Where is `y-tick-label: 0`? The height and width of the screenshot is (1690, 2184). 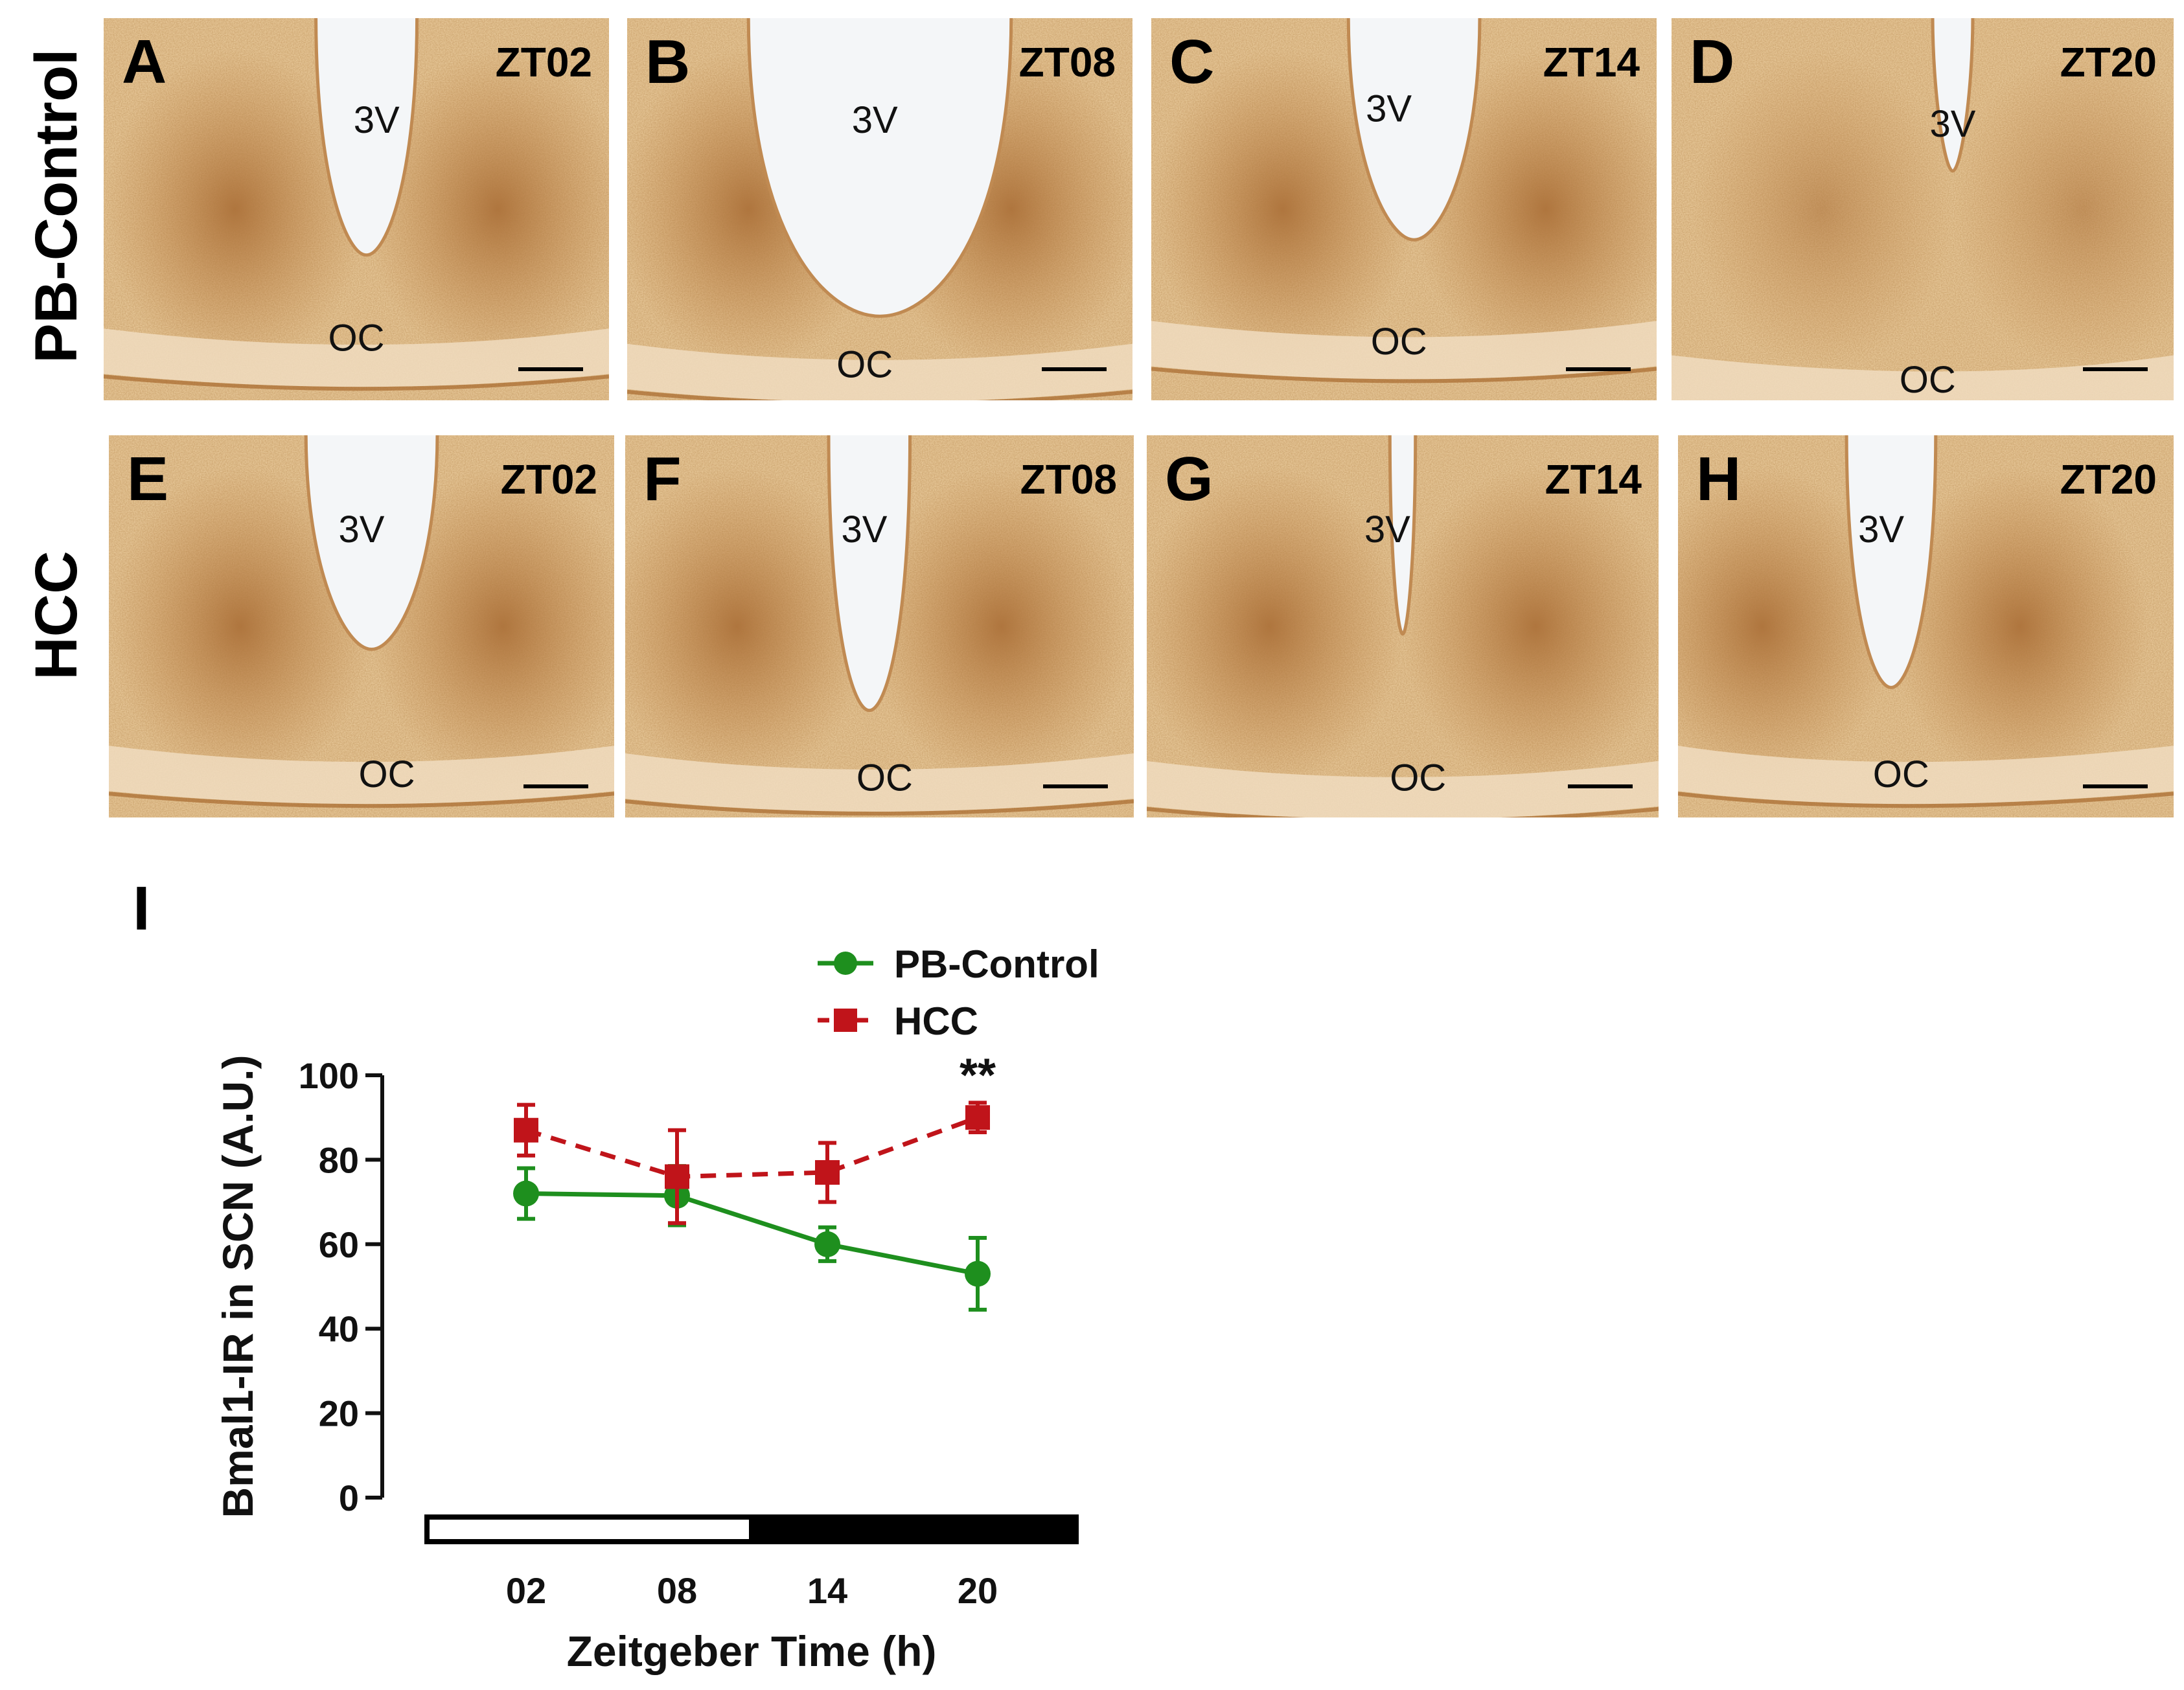
y-tick-label: 0 is located at coordinates (349, 1498).